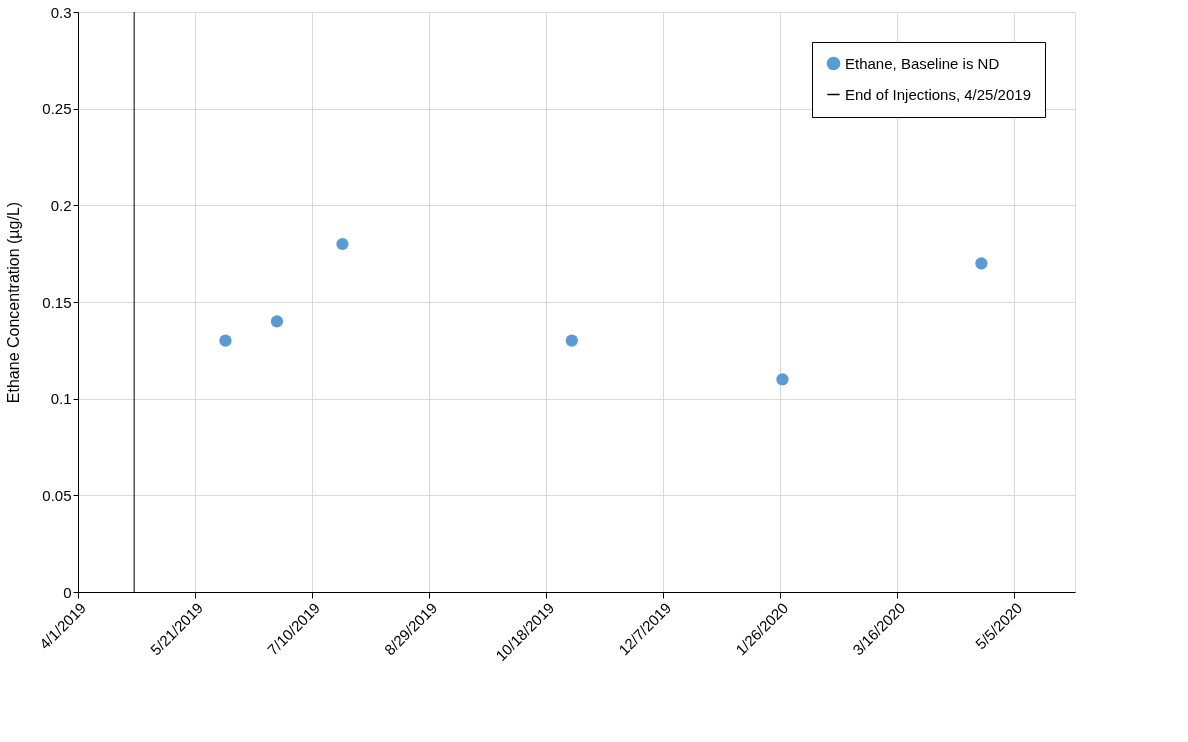  Describe the element at coordinates (61, 12) in the screenshot. I see `y-tick-label: 0.3` at that location.